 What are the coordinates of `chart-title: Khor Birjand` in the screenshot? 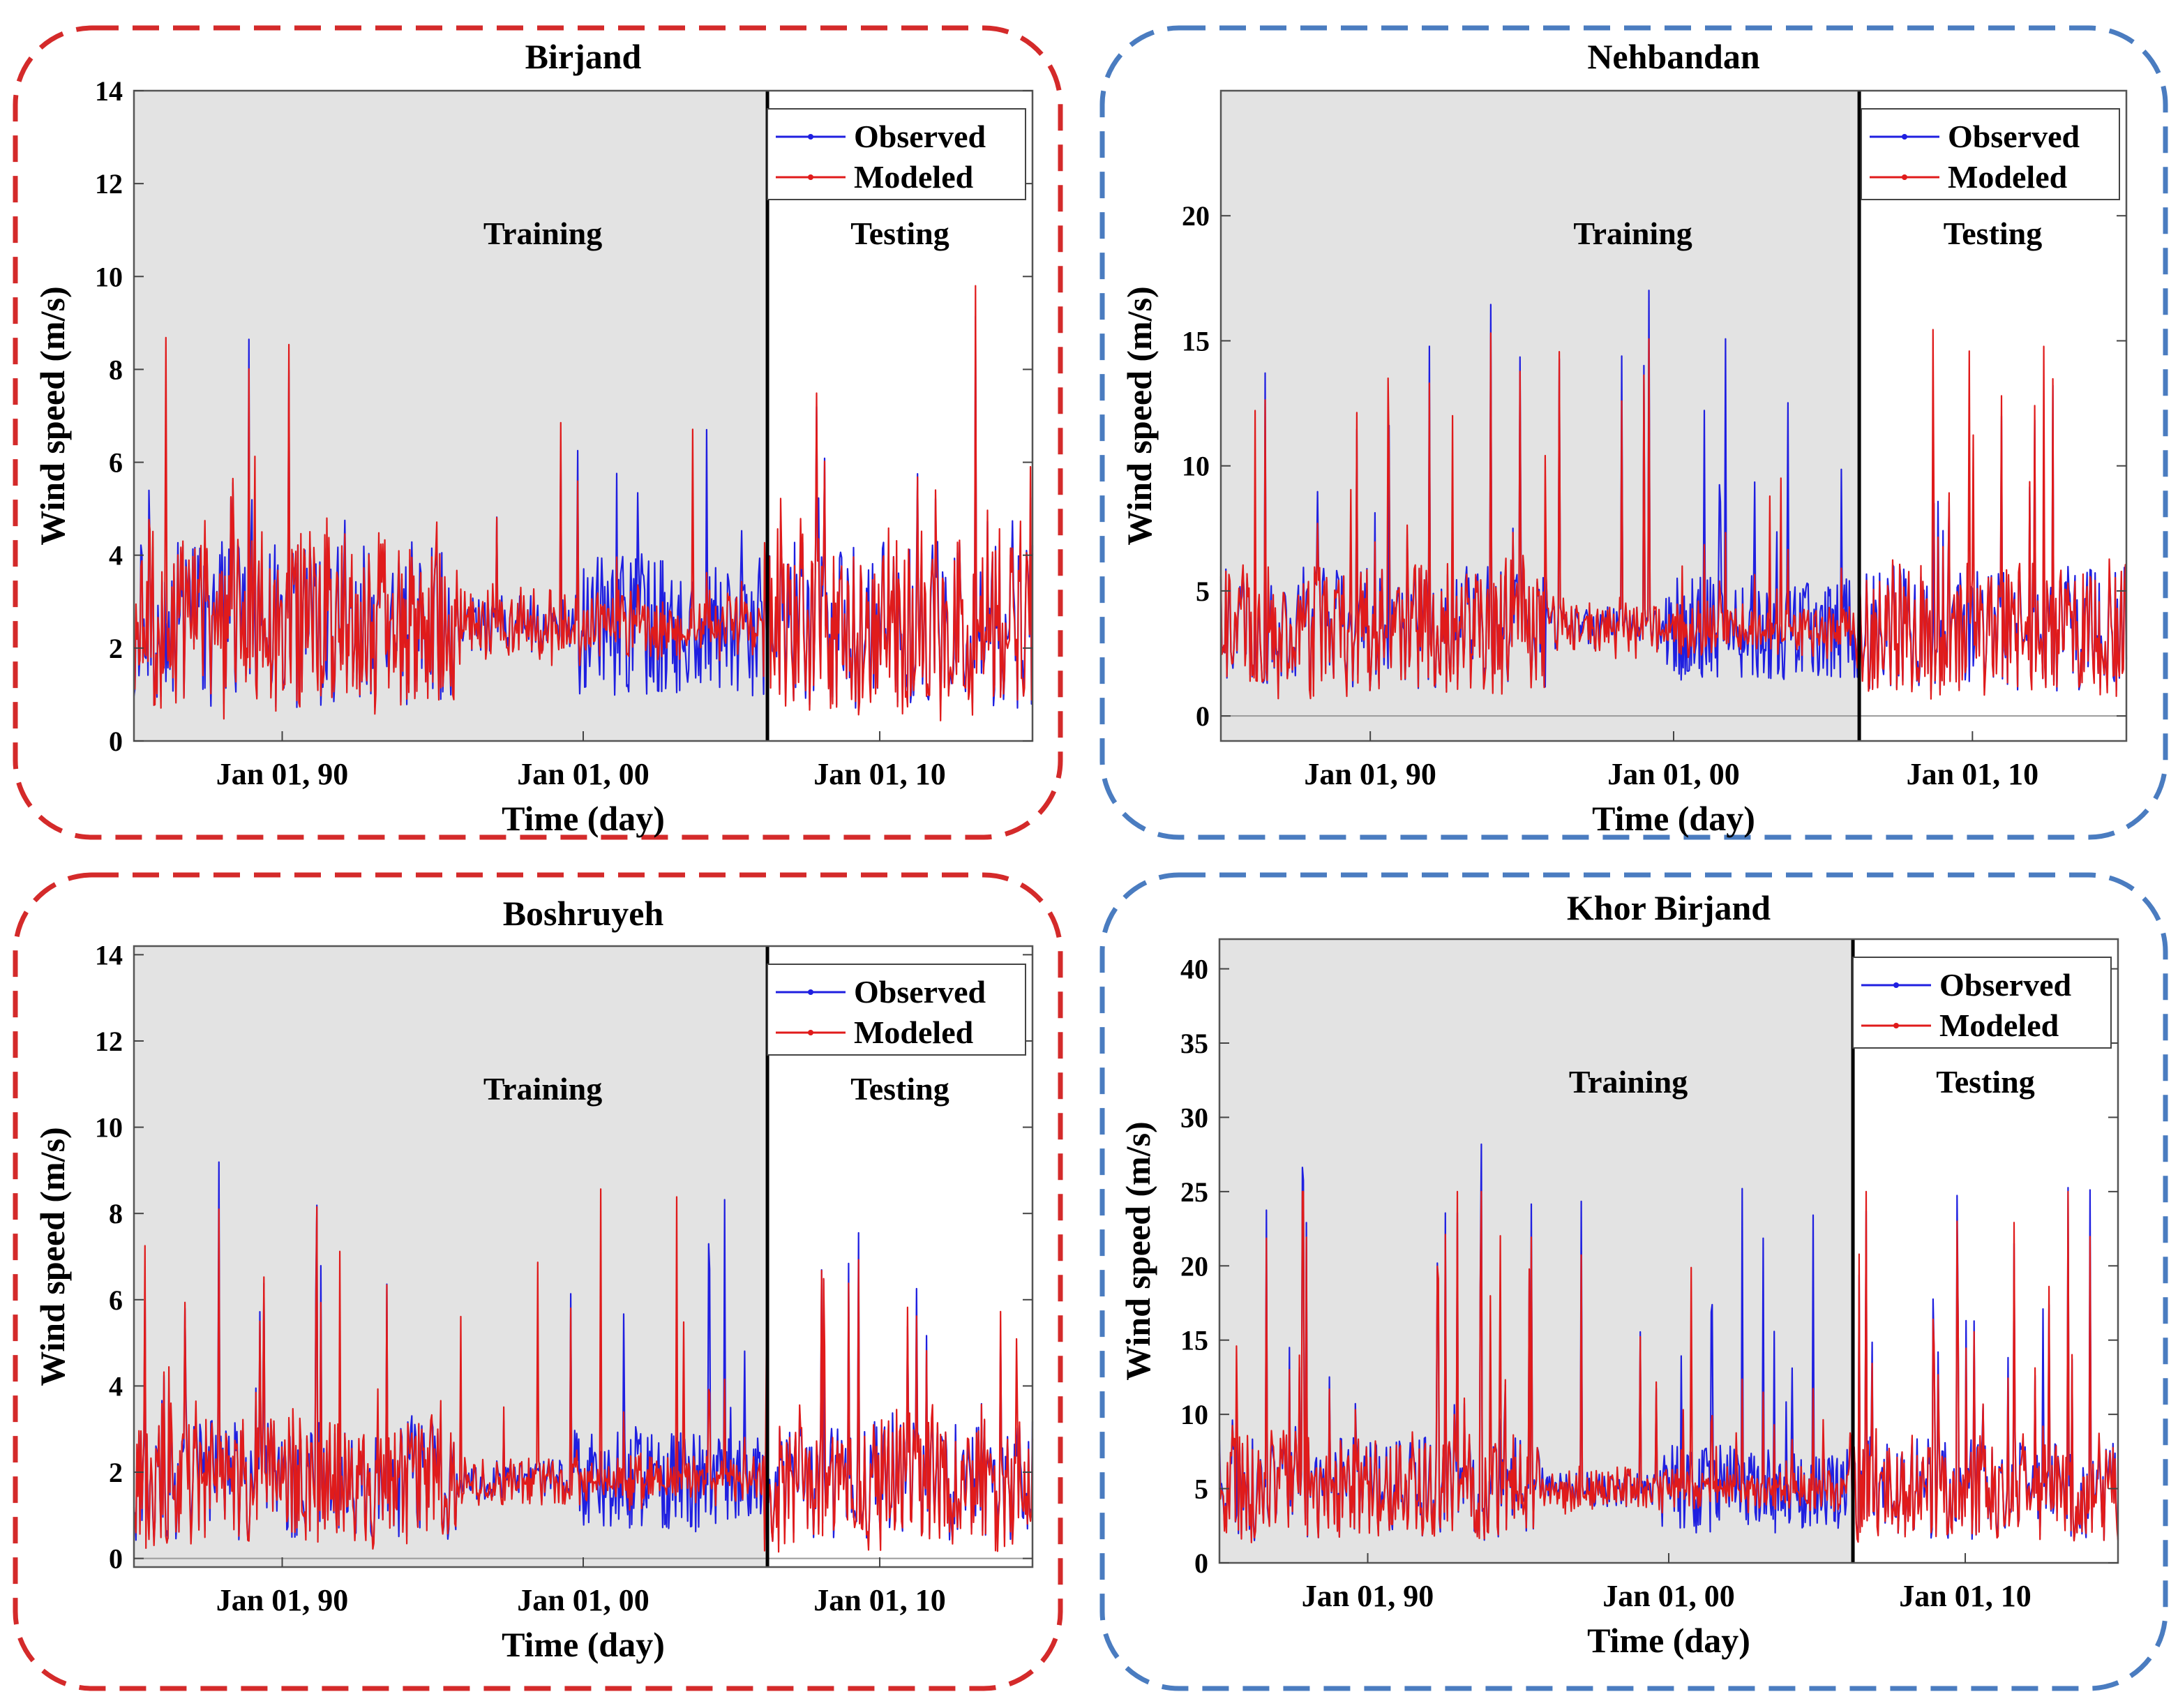 It's located at (1669, 907).